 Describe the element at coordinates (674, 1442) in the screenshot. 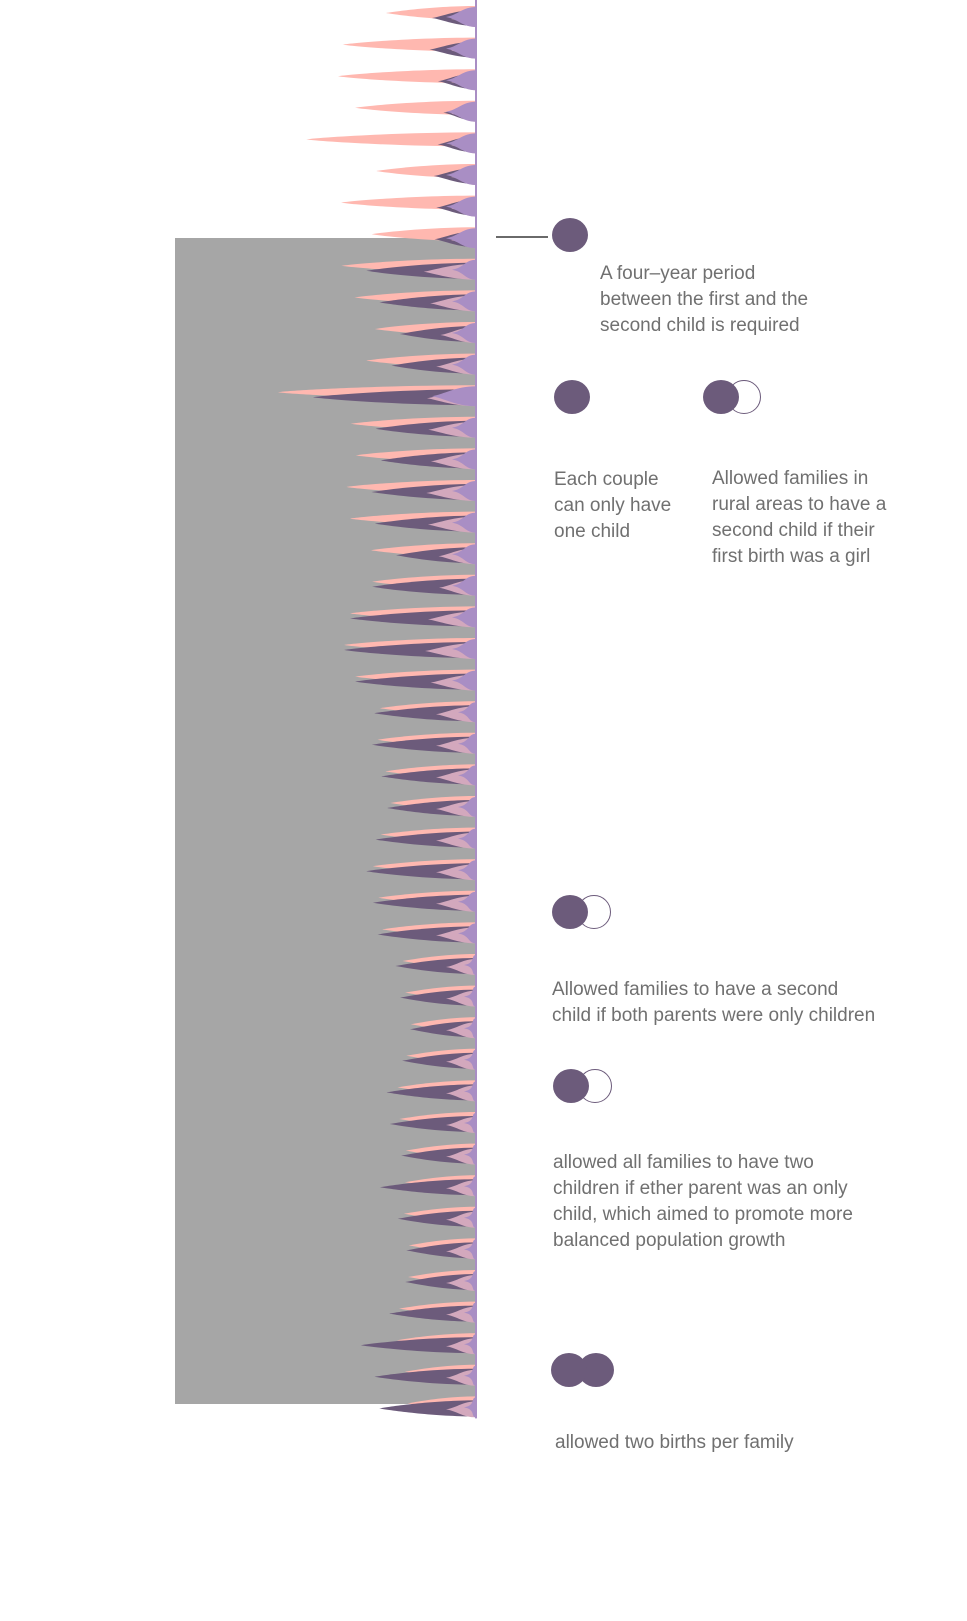

I see `two-births-note: allowed two births per family` at that location.